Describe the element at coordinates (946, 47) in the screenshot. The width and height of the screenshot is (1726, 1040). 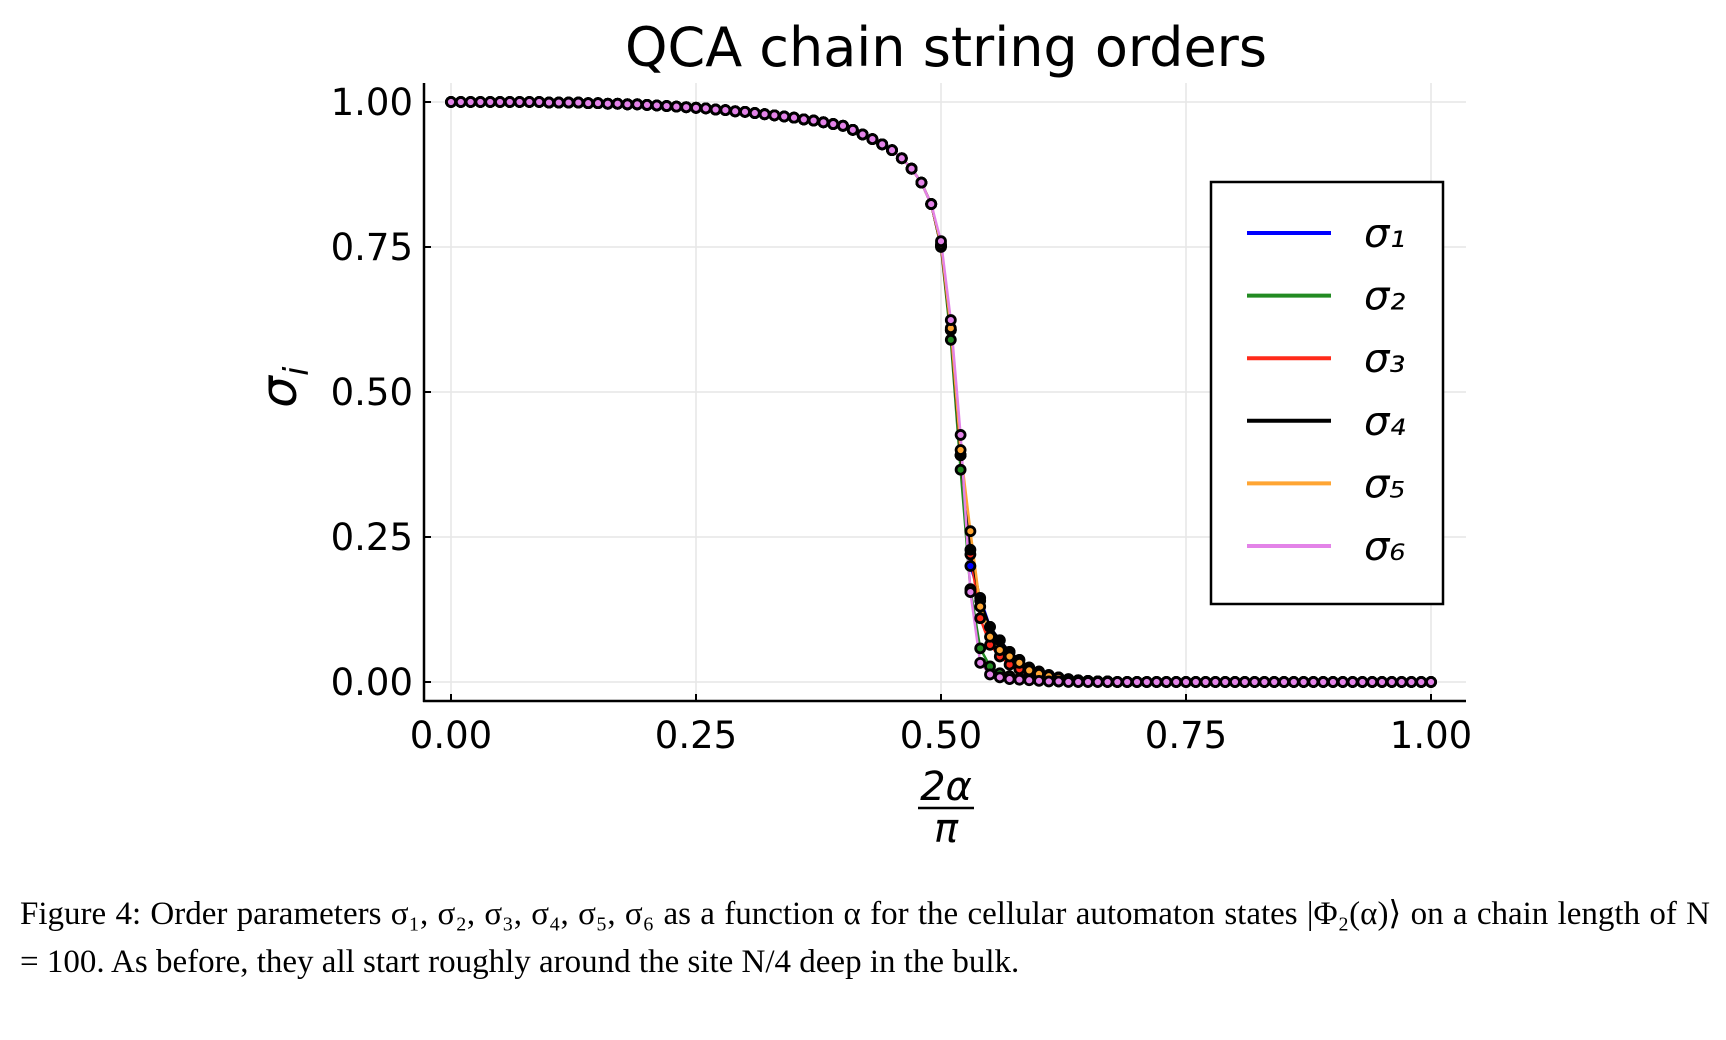
I see `chart-title: QCA chain string orders` at that location.